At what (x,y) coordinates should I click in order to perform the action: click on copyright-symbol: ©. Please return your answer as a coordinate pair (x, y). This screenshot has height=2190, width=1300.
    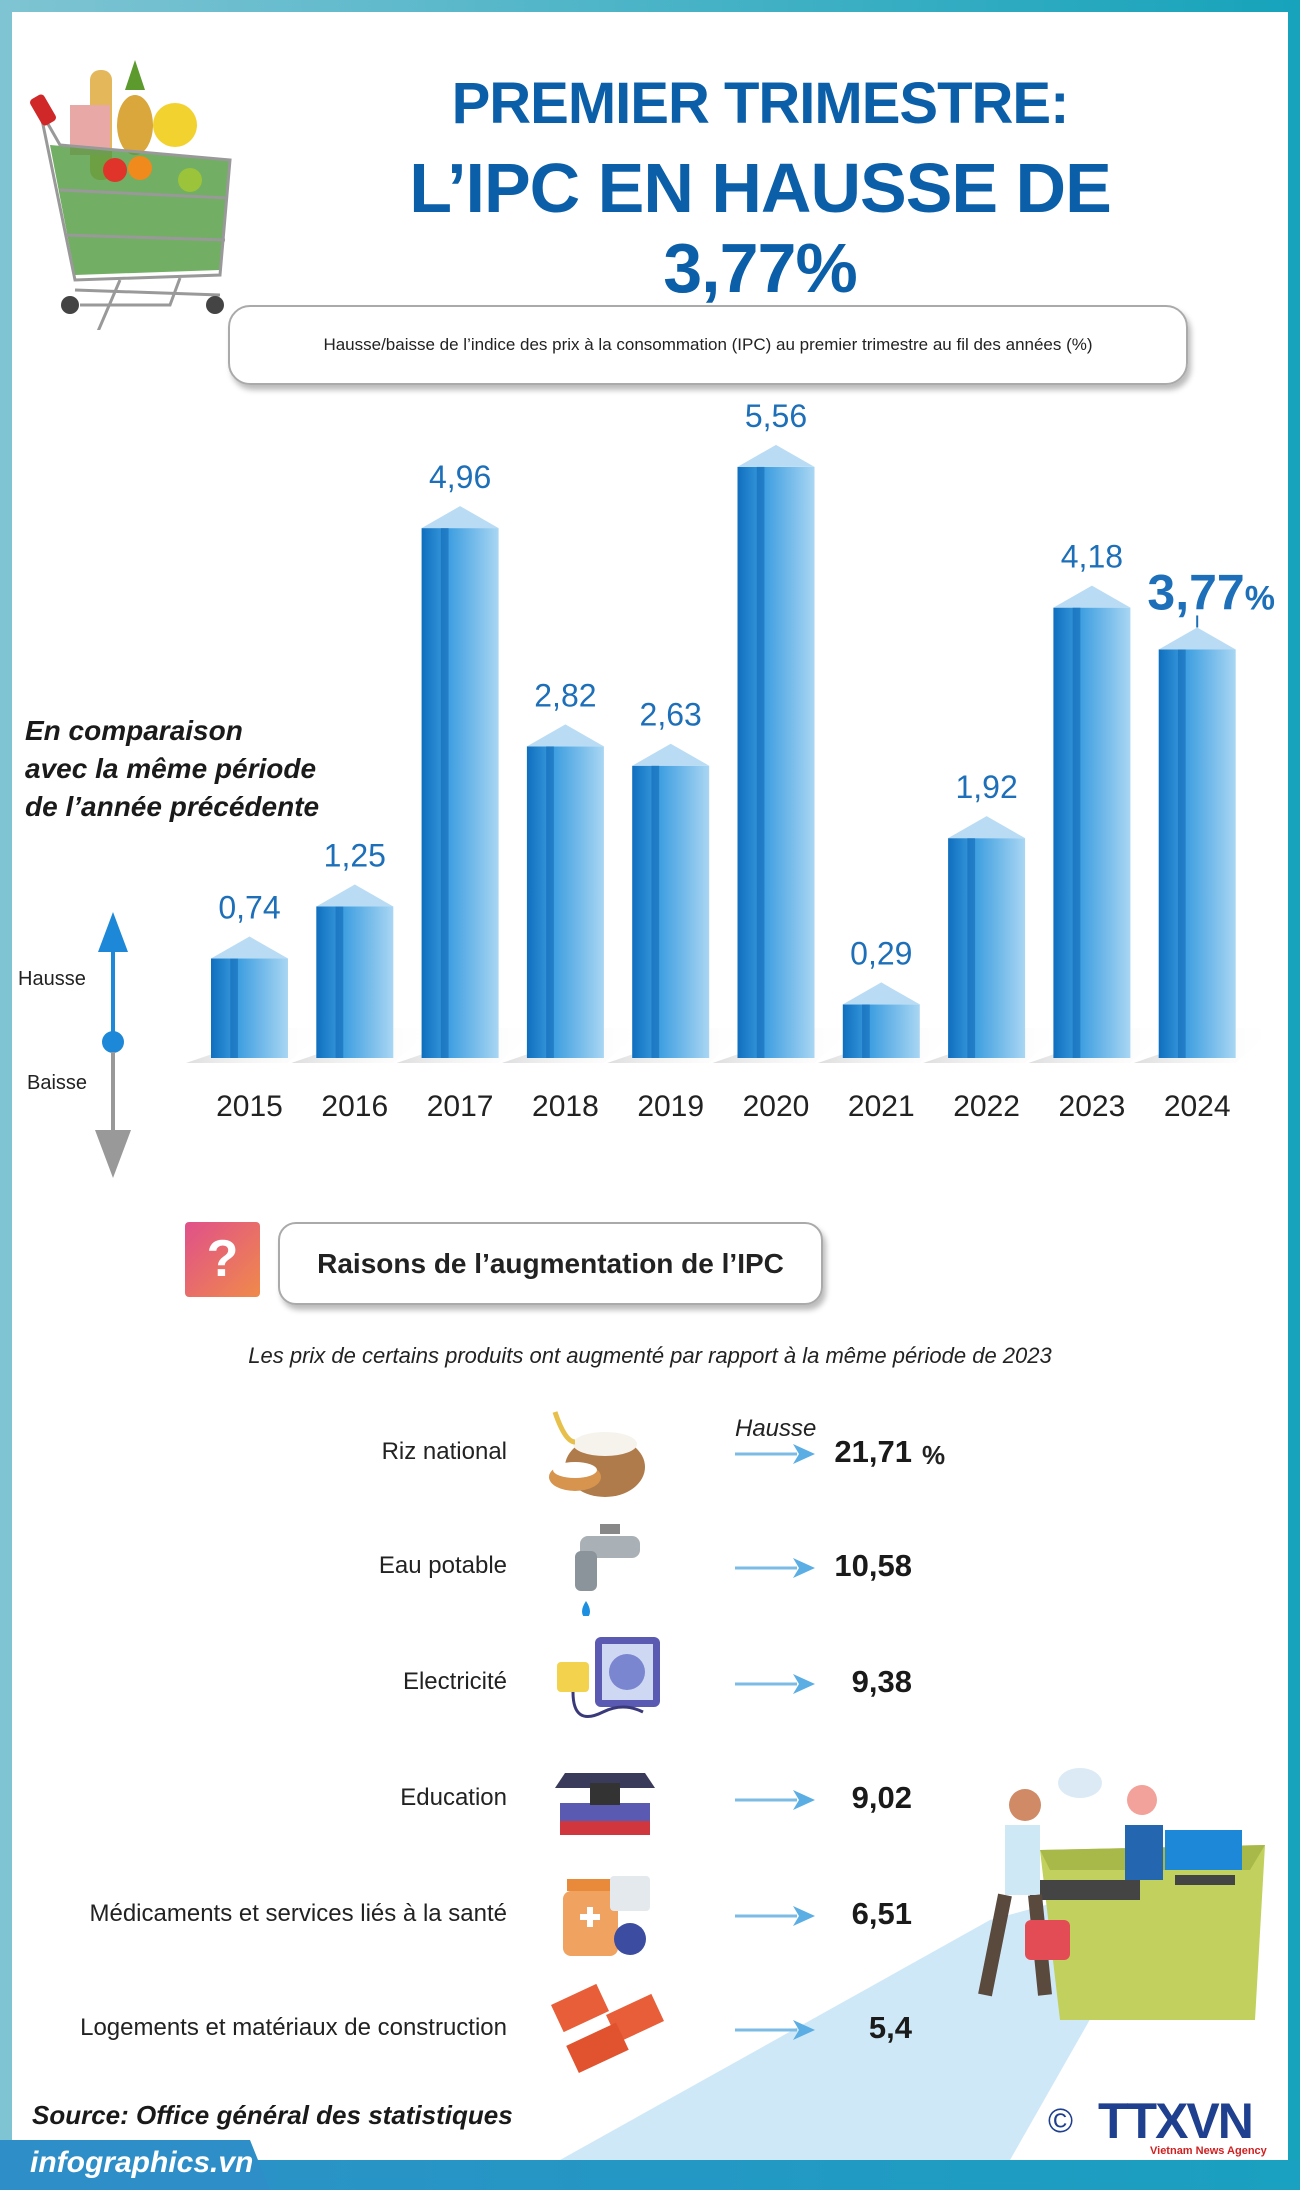
    Looking at the image, I should click on (1061, 2121).